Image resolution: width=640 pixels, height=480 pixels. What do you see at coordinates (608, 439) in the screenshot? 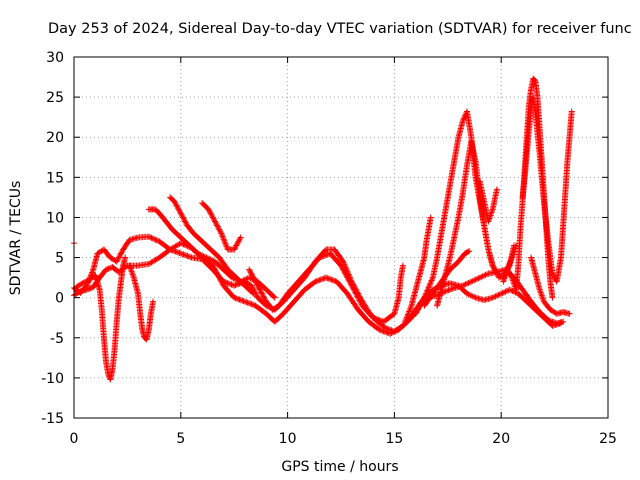
I see `x-tick-label: 25` at bounding box center [608, 439].